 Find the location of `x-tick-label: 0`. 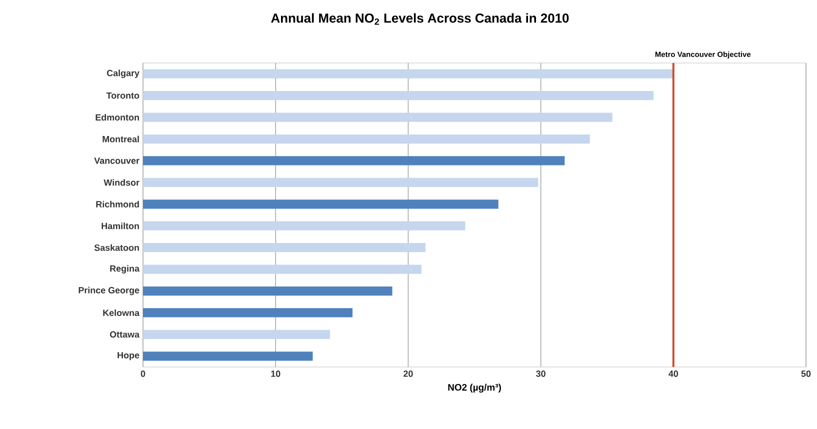

x-tick-label: 0 is located at coordinates (143, 373).